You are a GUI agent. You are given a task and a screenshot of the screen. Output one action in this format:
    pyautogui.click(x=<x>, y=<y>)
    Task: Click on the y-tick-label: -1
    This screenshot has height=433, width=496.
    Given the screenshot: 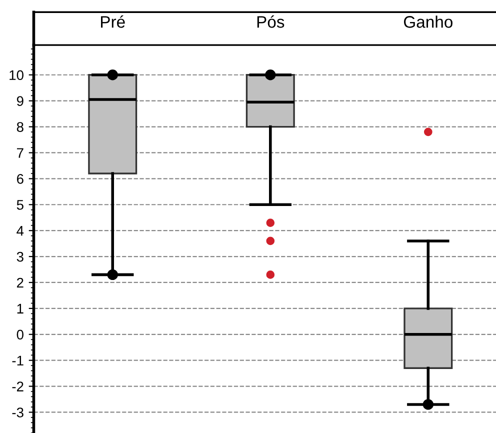 What is the action you would take?
    pyautogui.click(x=18, y=361)
    